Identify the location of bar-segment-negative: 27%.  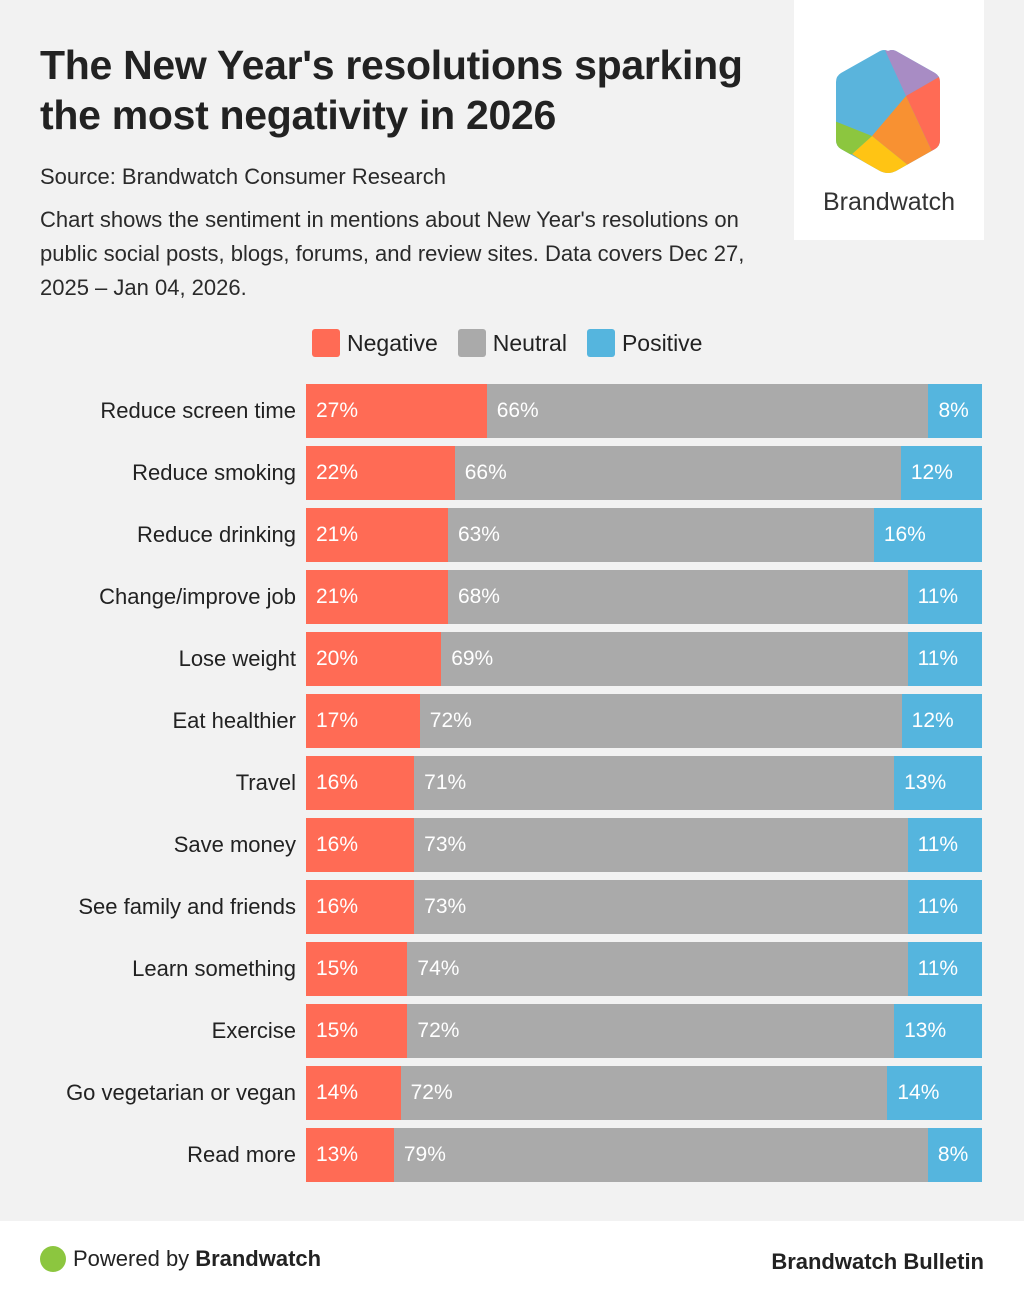
(396, 411).